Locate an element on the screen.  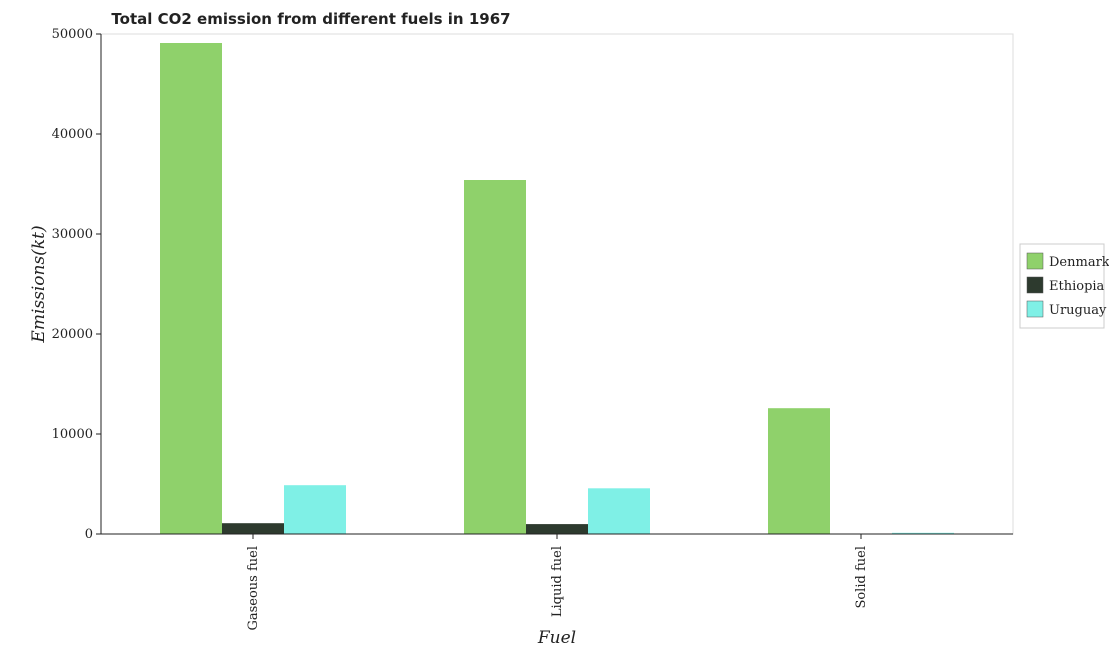
x-ticks: Gaseous fuel Liquid fuel Solid fuel is located at coordinates (557, 582).